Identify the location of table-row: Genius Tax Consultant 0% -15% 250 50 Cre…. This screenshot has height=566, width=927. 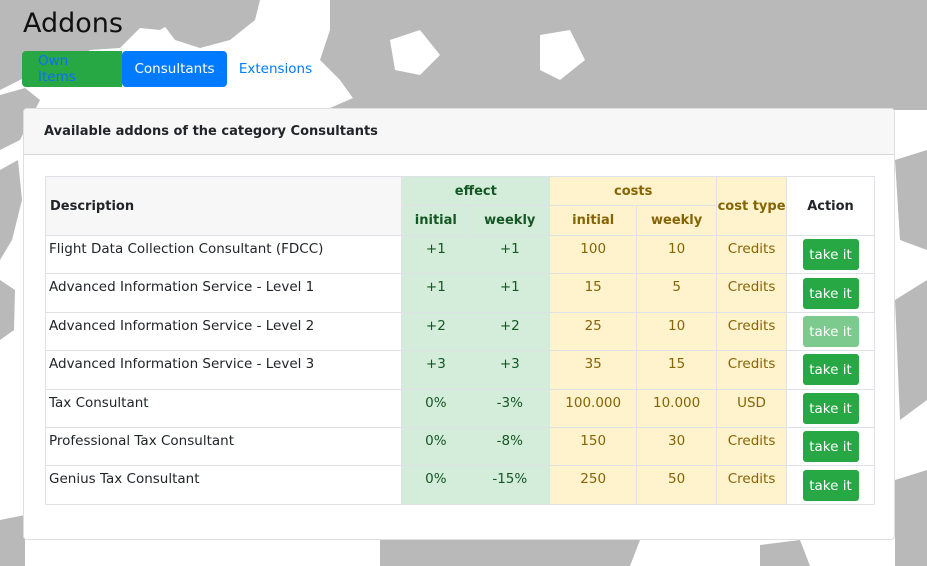
(459, 485).